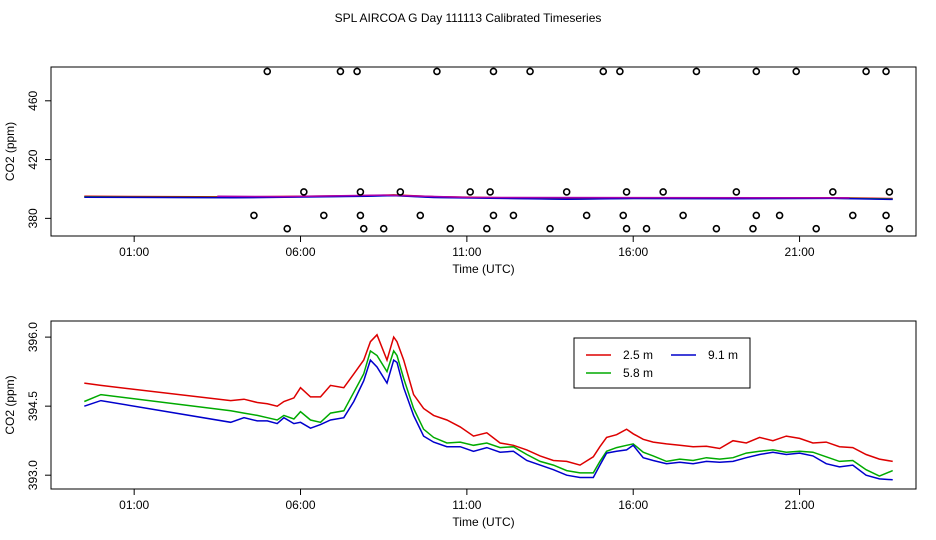 This screenshot has width=936, height=540. Describe the element at coordinates (33, 475) in the screenshot. I see `y-tick-label: 393.0` at that location.